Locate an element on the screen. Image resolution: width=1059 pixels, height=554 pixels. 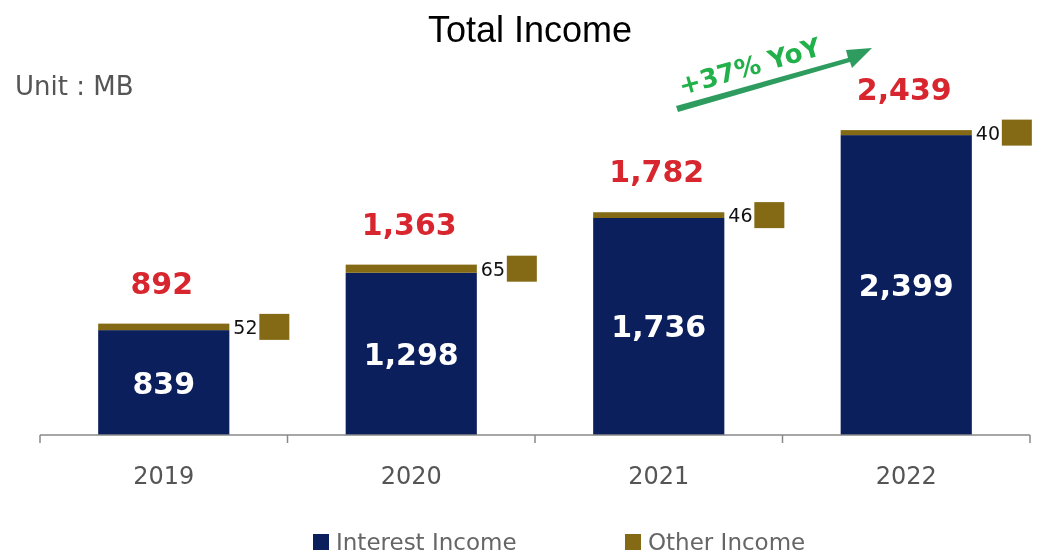
data-label: 1,298 is located at coordinates (411, 354).